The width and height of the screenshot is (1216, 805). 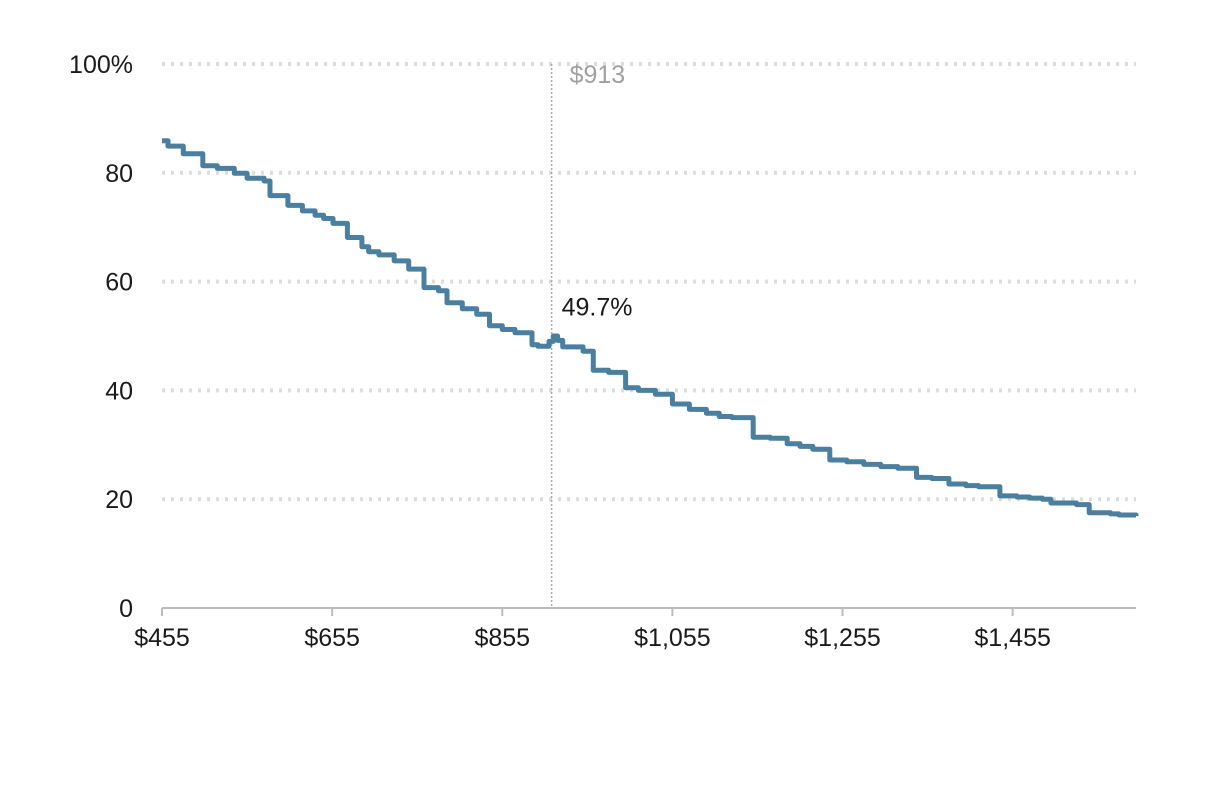 I want to click on x-axis-labels: $455 $655 $855 $1,055 $1,255 $1,455, so click(x=592, y=638).